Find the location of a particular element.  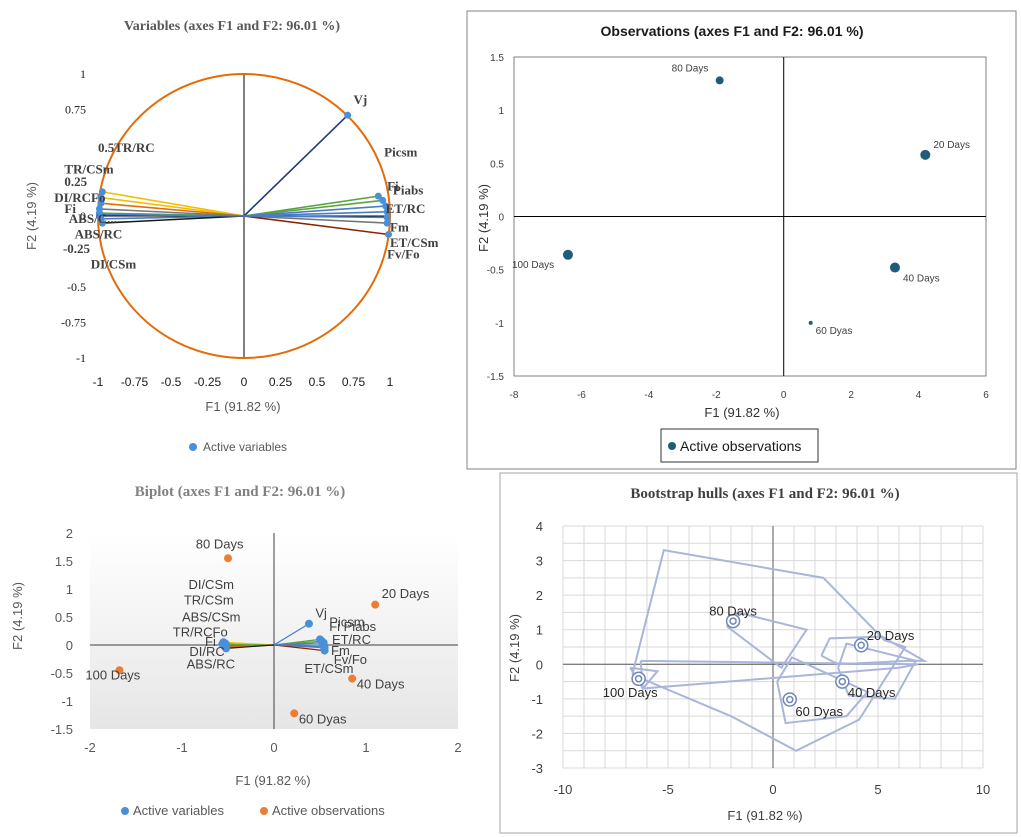

variables-ylabel: F2 (4.19 %) is located at coordinates (31, 216).